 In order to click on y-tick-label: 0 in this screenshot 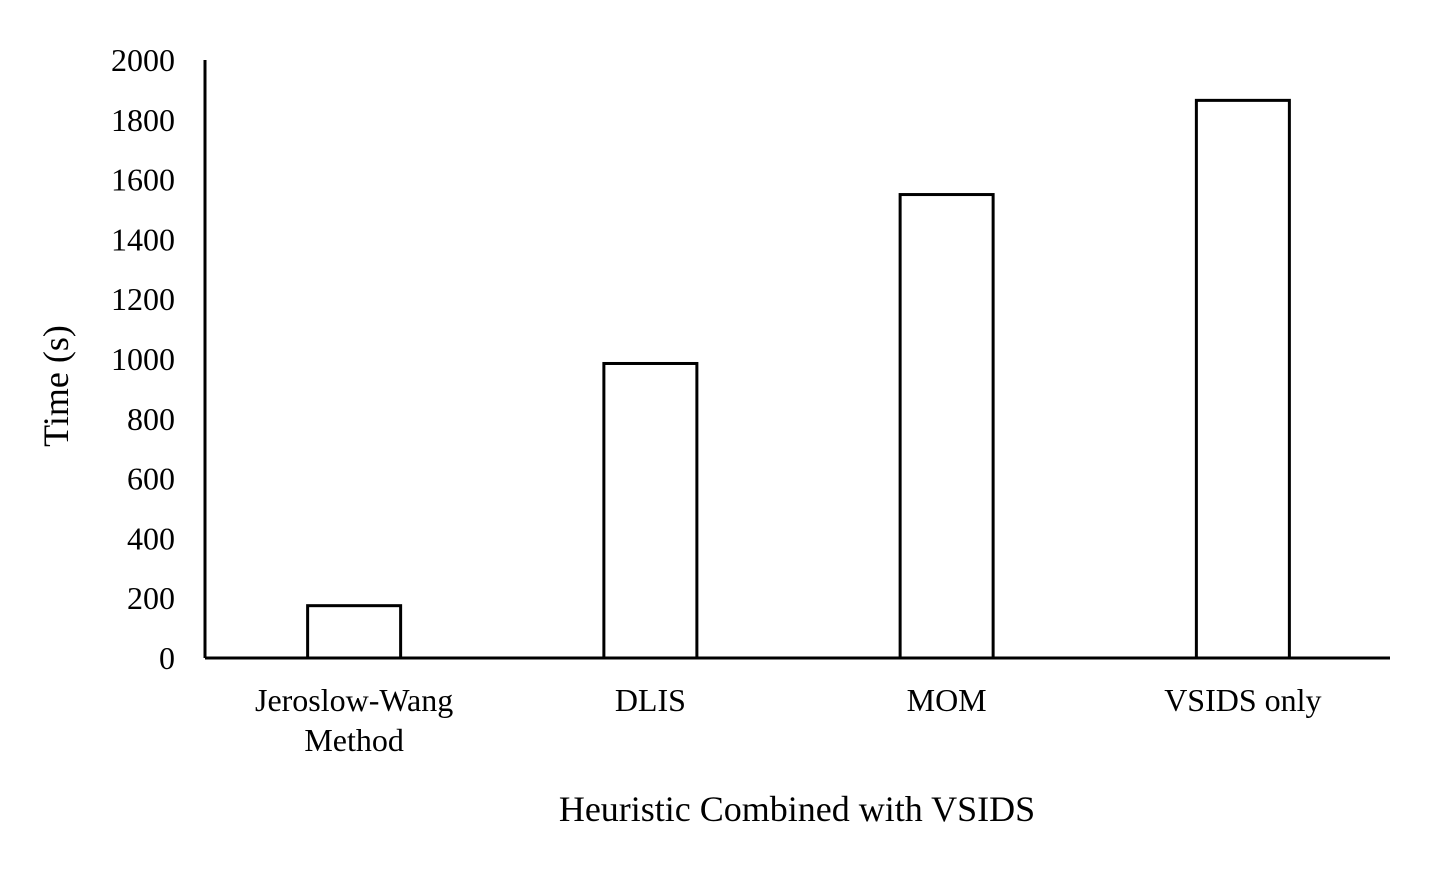, I will do `click(167, 658)`.